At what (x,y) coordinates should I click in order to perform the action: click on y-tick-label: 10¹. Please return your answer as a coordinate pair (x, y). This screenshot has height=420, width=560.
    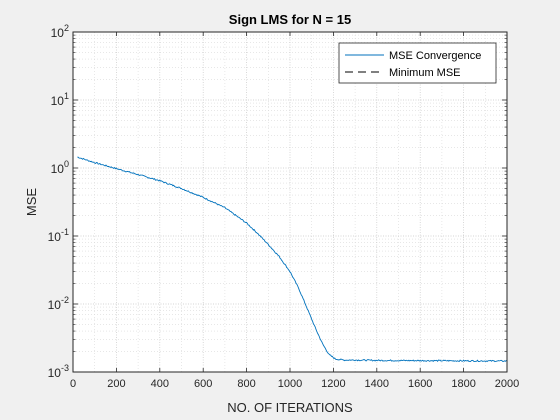
    Looking at the image, I should click on (60, 99).